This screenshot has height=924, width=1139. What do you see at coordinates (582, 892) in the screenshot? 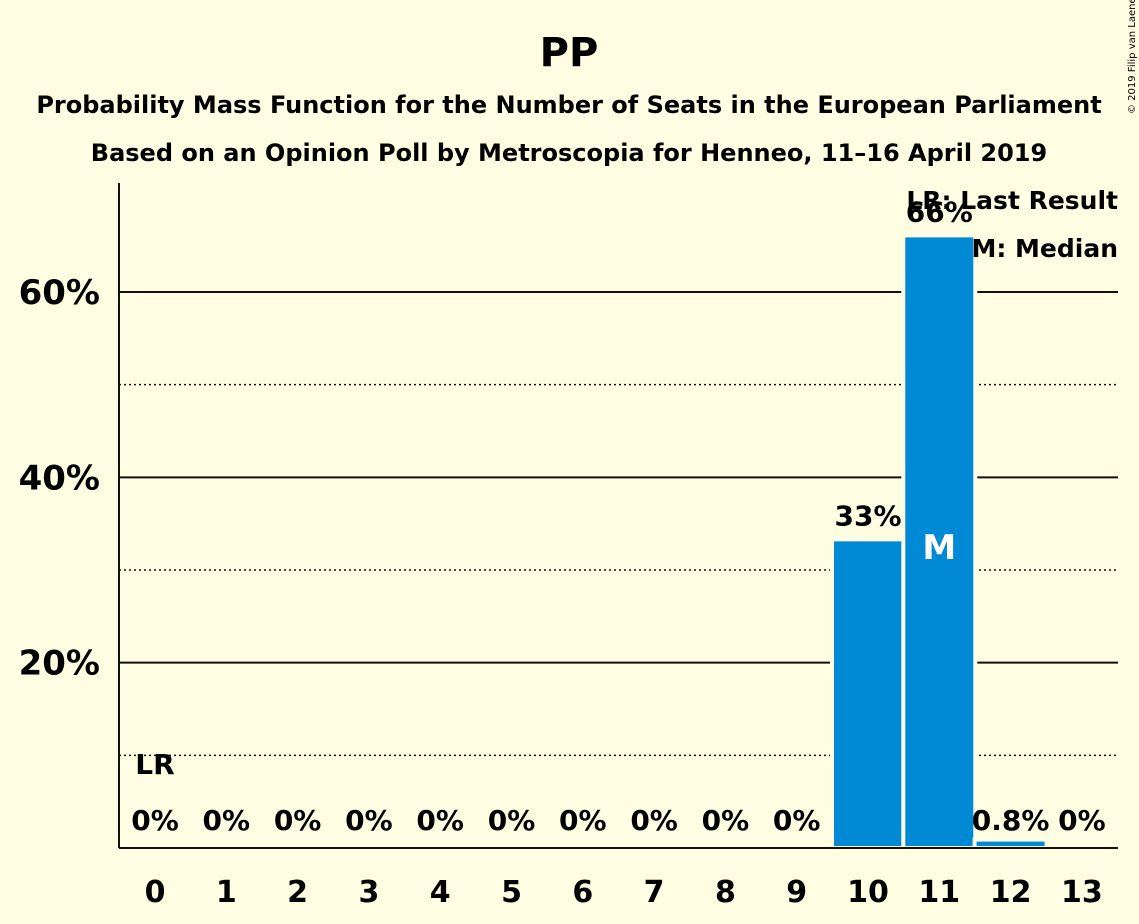
I see `x-tick-label: 6` at bounding box center [582, 892].